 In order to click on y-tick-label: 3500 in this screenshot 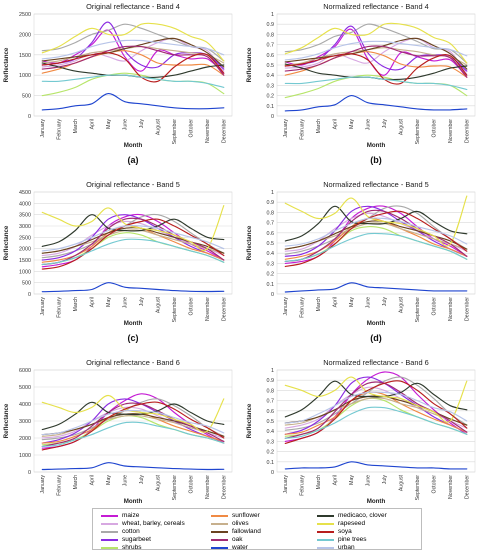, I will do `click(25, 216)`.